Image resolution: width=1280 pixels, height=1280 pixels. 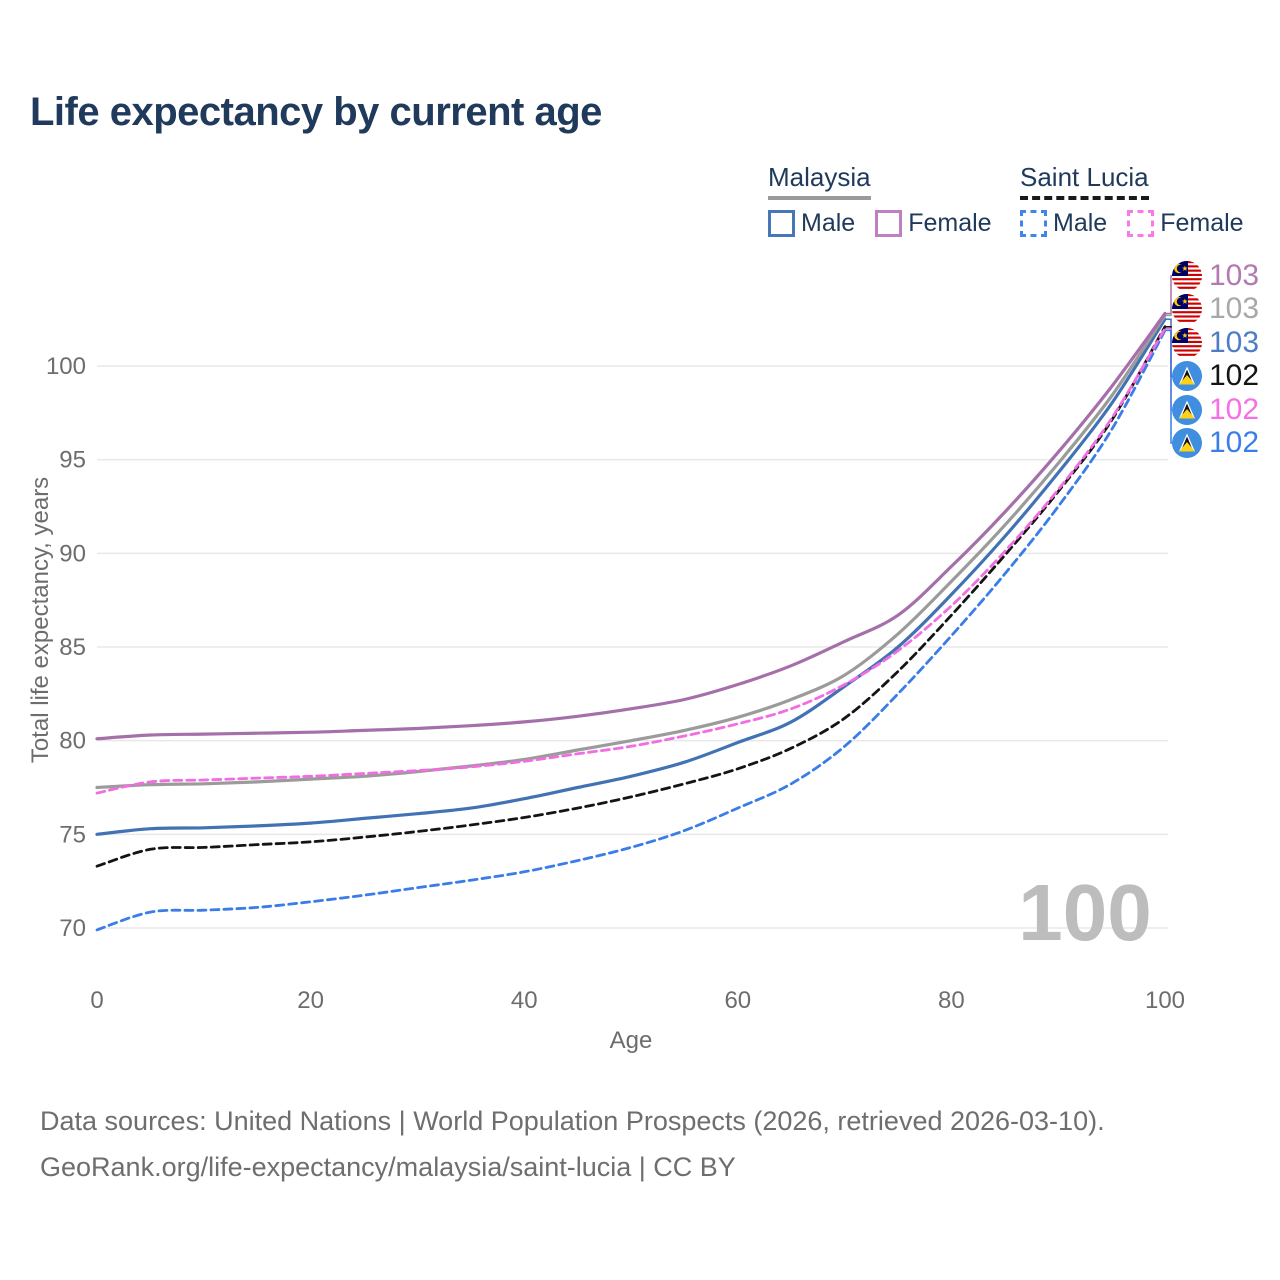 I want to click on y-tick-label: 70, so click(x=72, y=928).